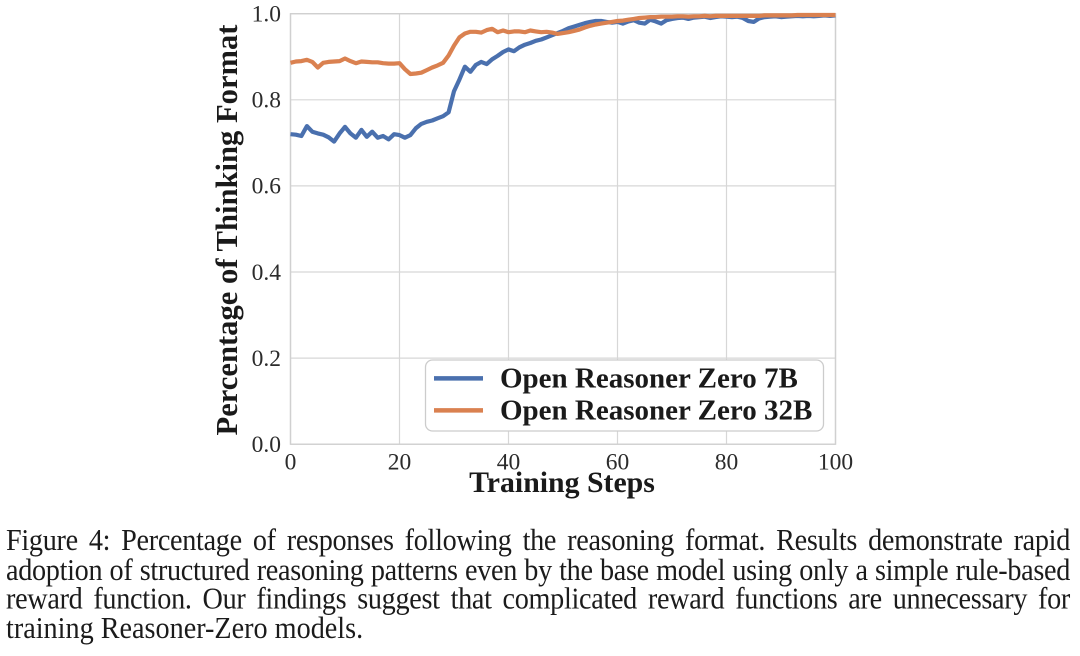 The image size is (1080, 656). Describe the element at coordinates (267, 273) in the screenshot. I see `svg-text: 0.4` at that location.